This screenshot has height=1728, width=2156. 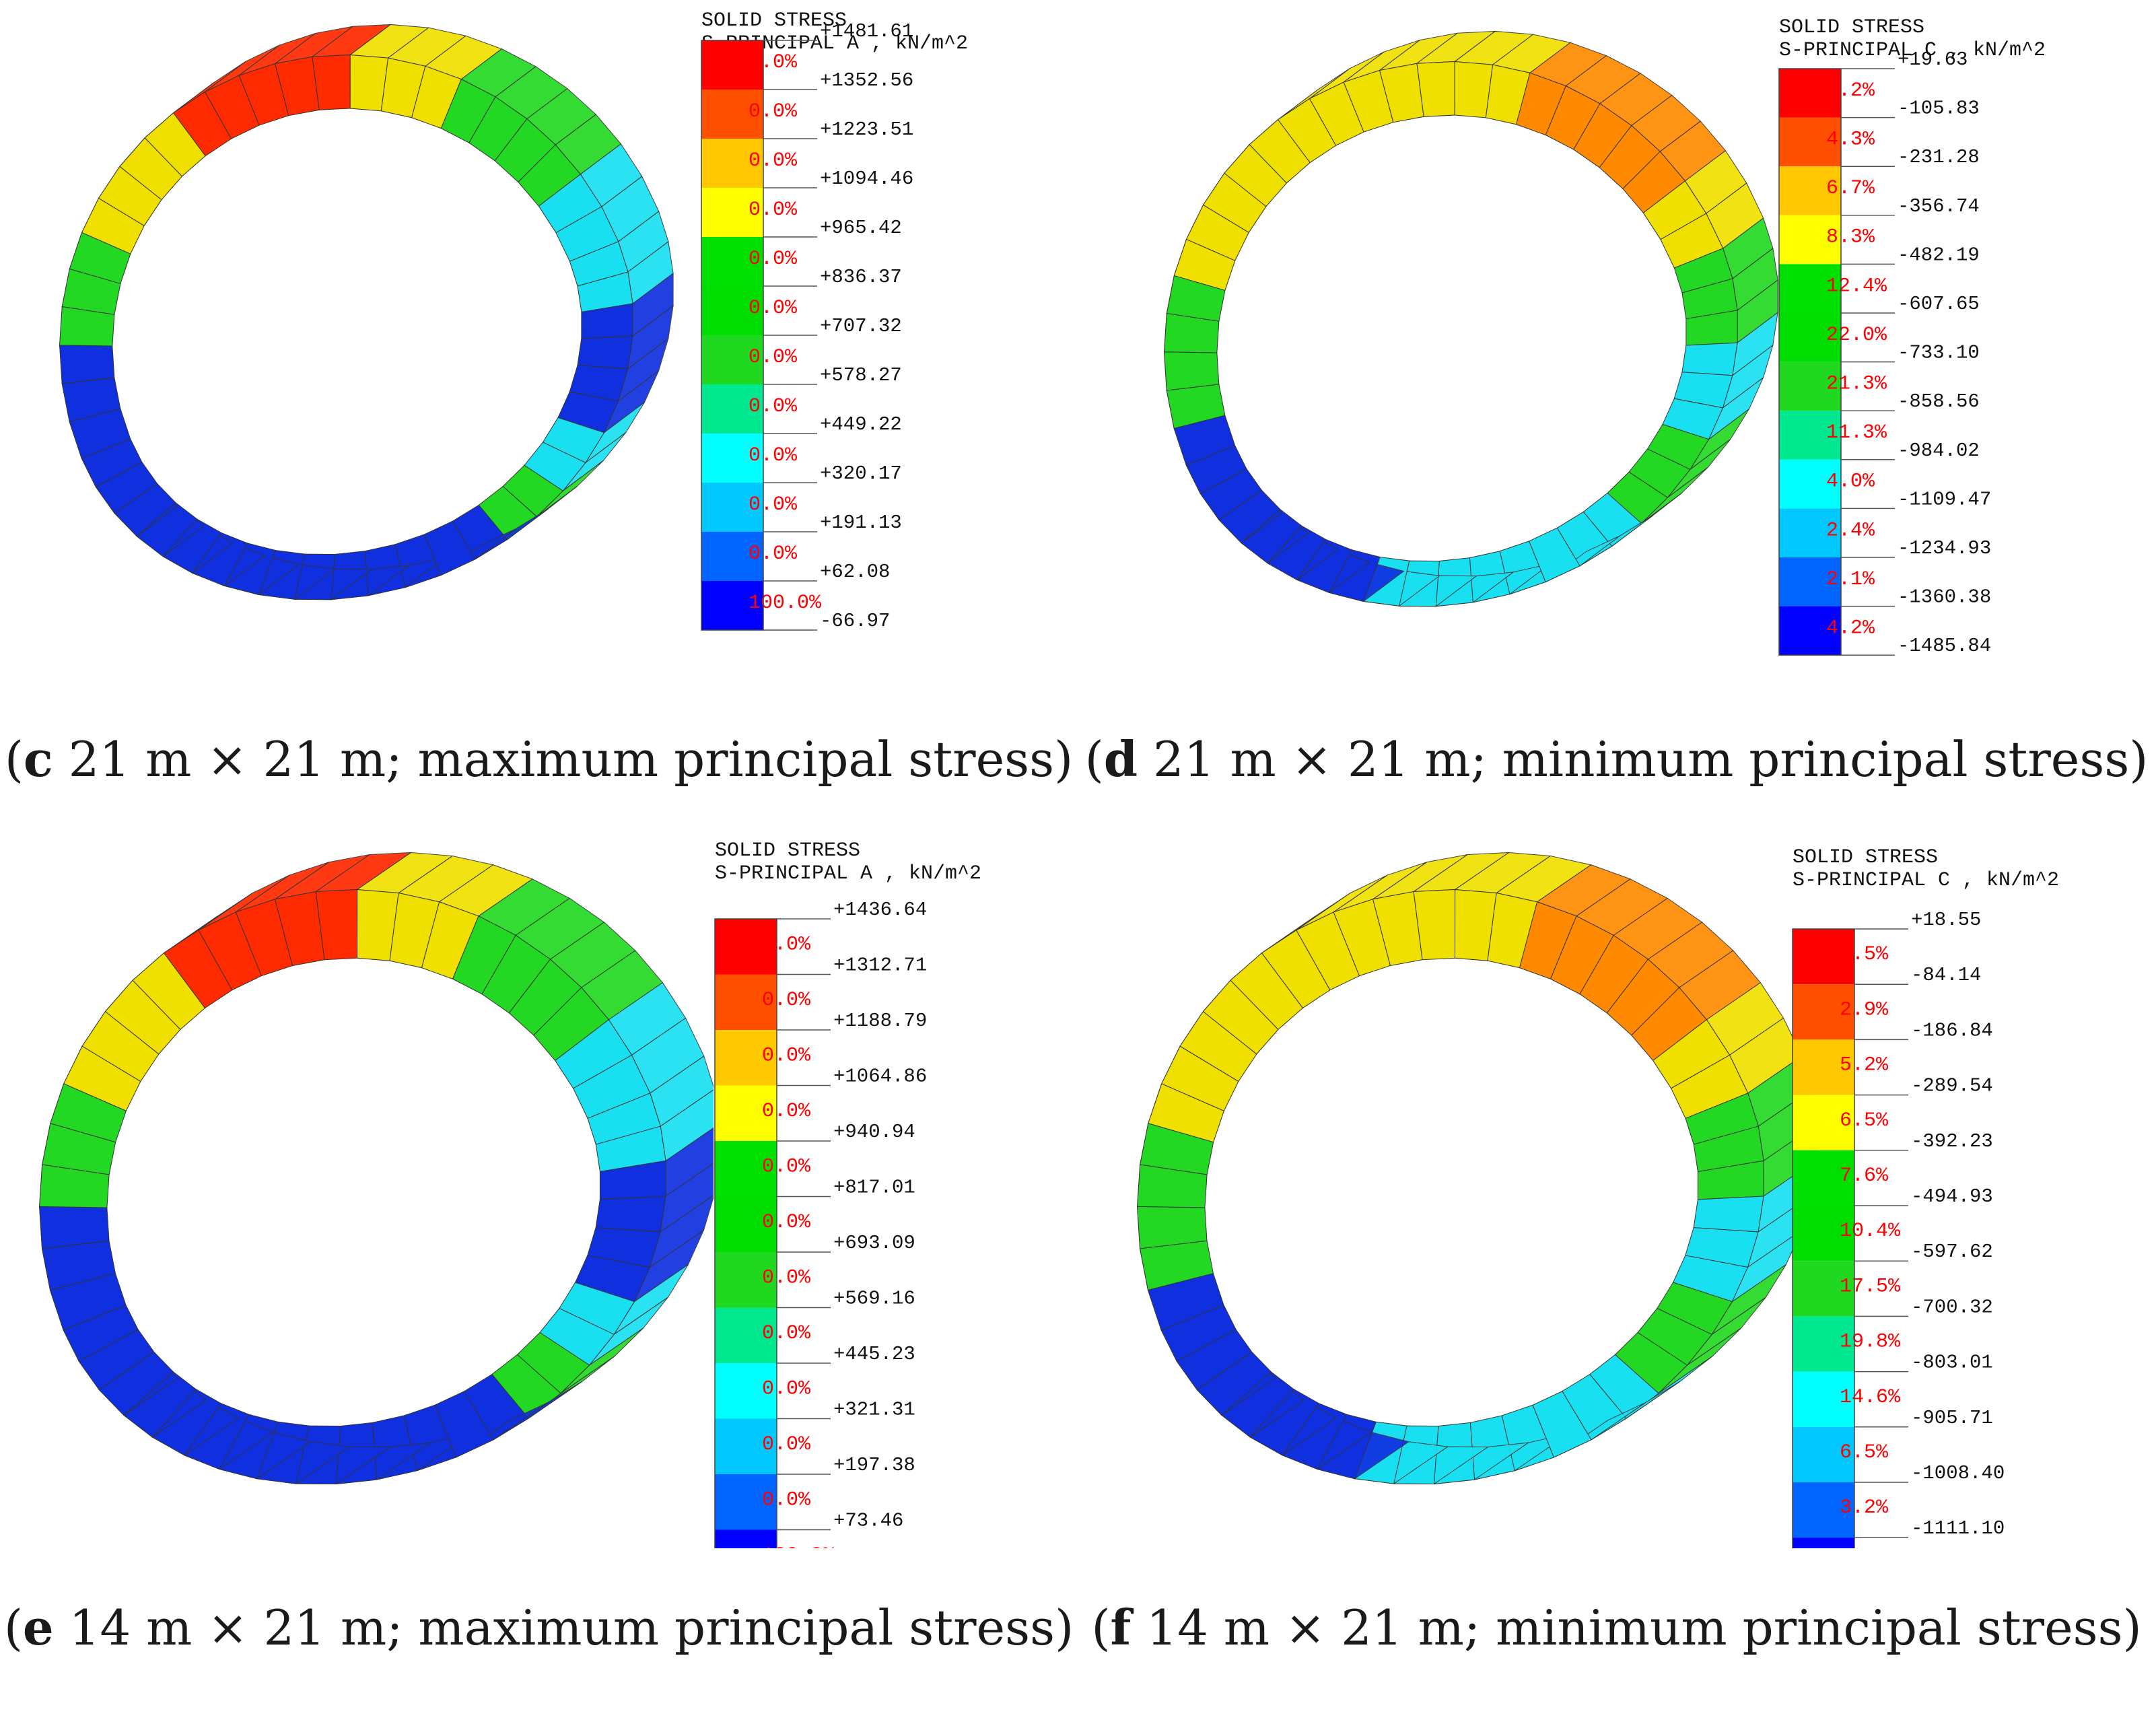 I want to click on legend-percent: 3.2%, so click(x=1864, y=1507).